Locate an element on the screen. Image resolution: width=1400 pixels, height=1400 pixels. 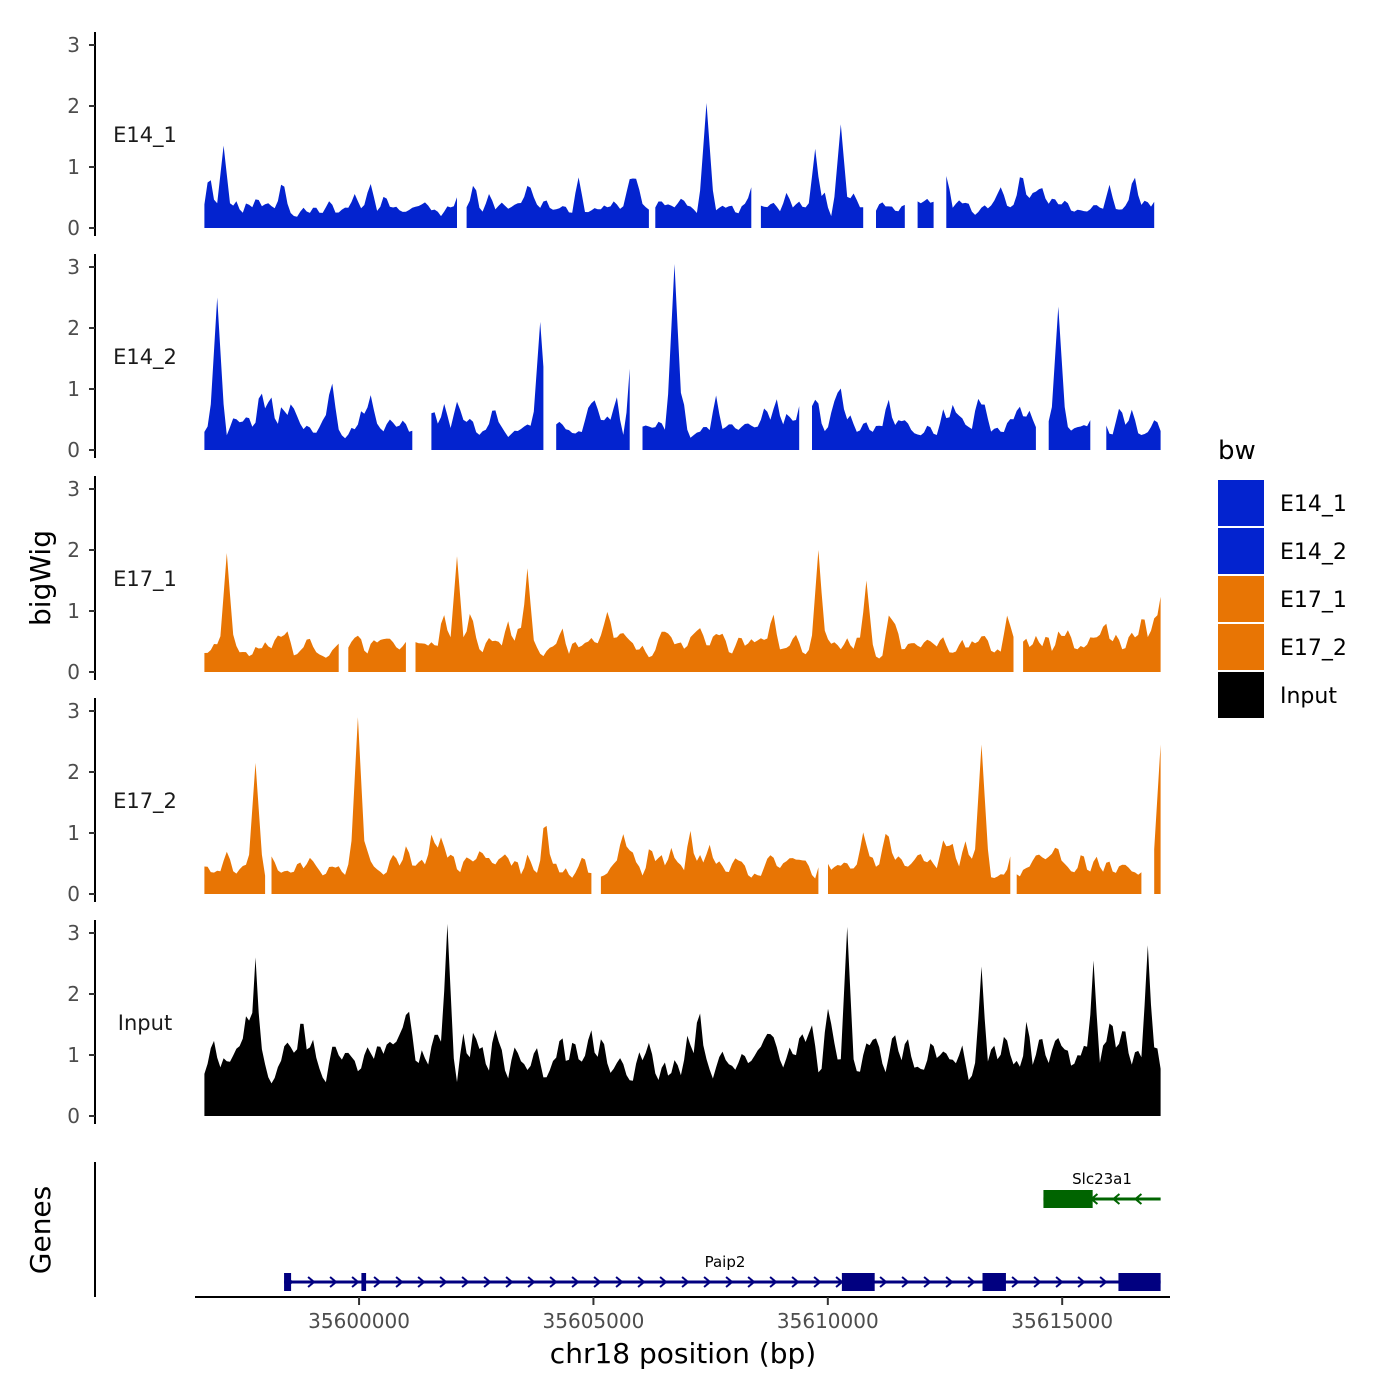
x-tick-label: 35605000 is located at coordinates (594, 1321).